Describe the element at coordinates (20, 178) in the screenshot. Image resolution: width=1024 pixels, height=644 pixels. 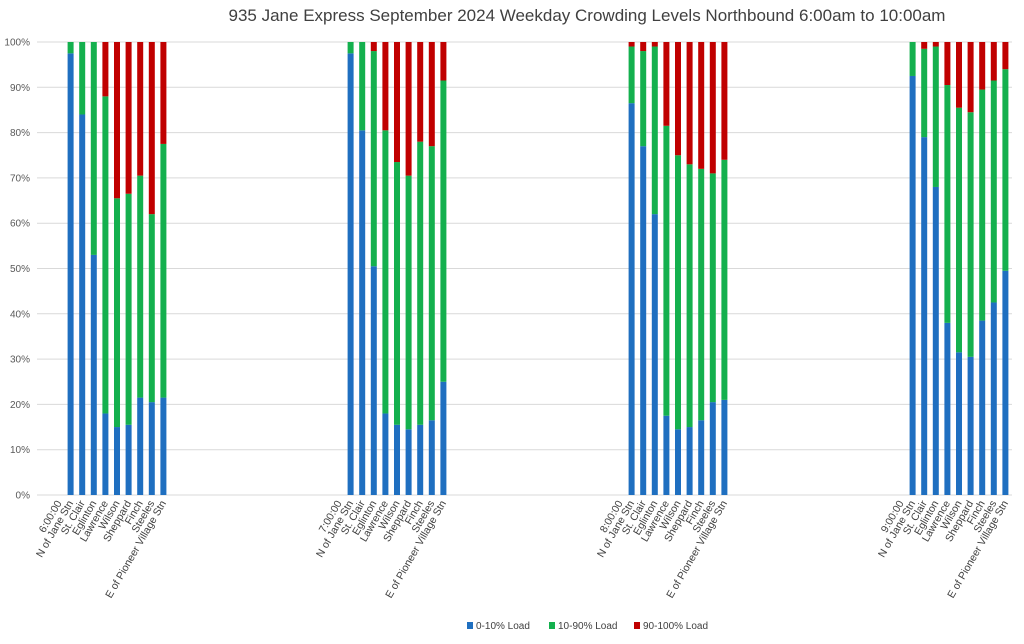
I see `y-tick-label: 70%` at that location.